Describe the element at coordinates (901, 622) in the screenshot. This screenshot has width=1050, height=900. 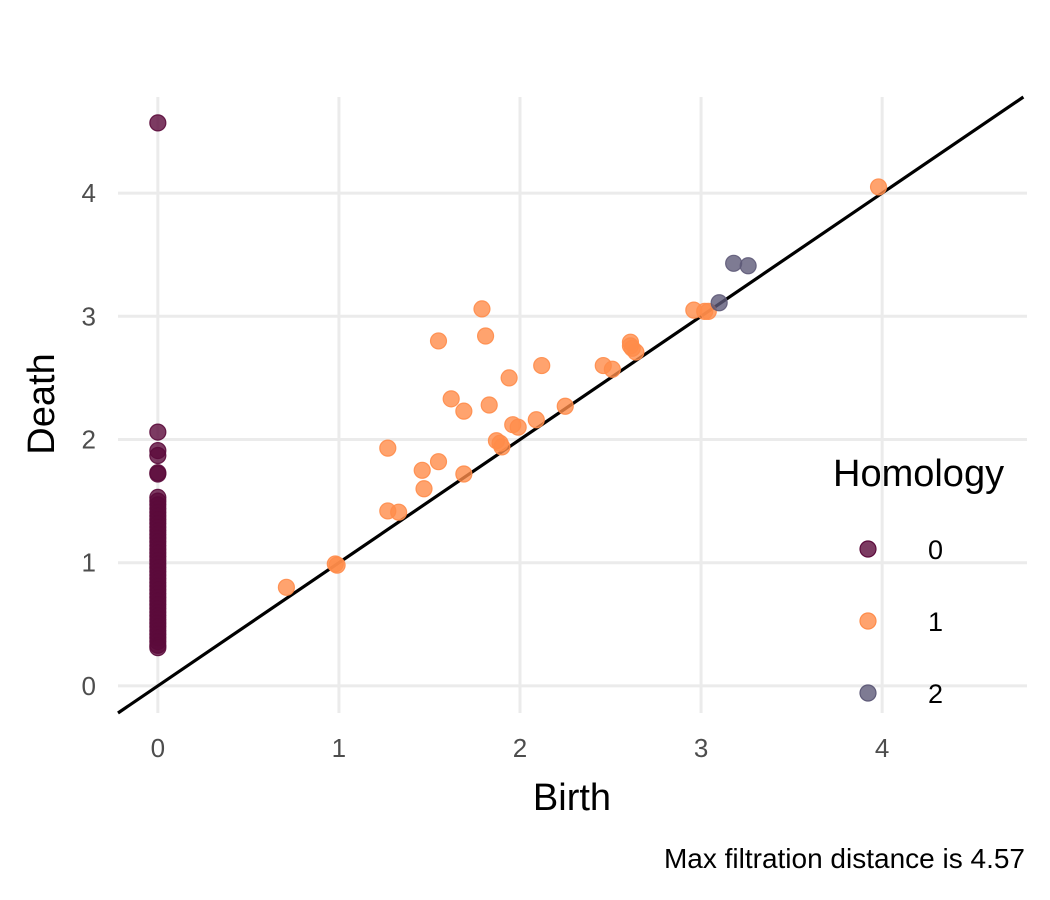
I see `legend-entries: 0 1 2` at that location.